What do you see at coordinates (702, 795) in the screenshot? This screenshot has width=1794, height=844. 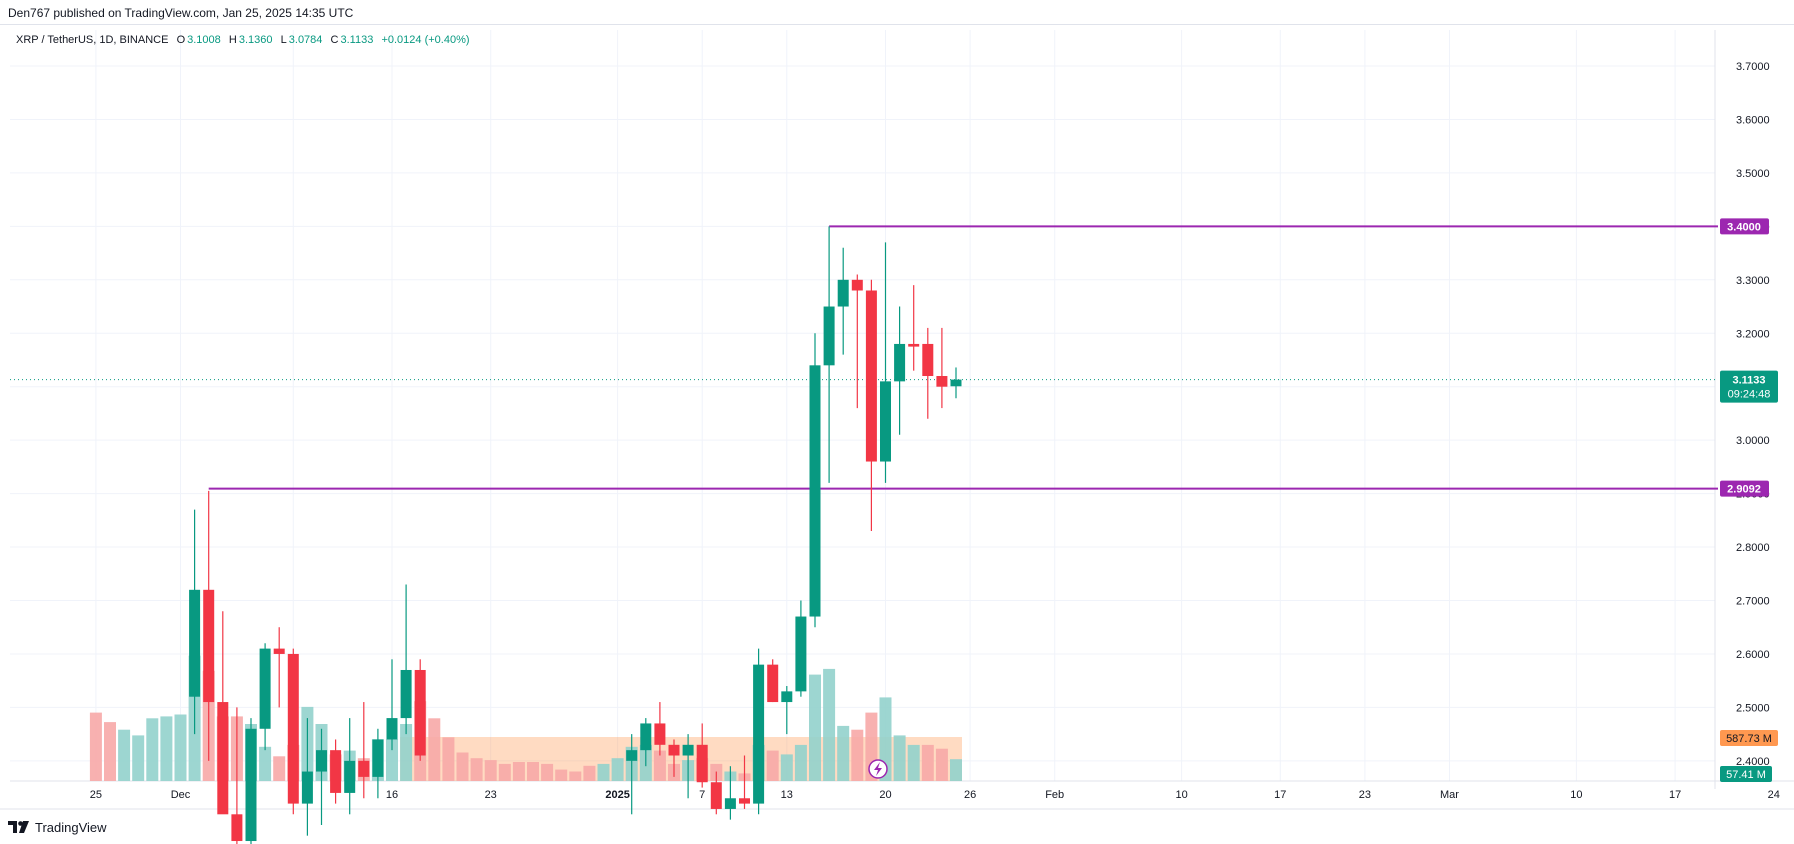 I see `x-tick-label: 7` at bounding box center [702, 795].